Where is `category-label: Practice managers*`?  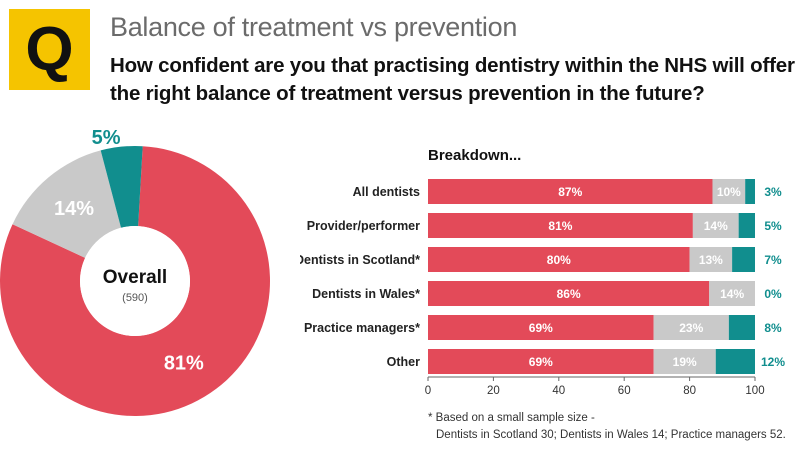
category-label: Practice managers* is located at coordinates (362, 328).